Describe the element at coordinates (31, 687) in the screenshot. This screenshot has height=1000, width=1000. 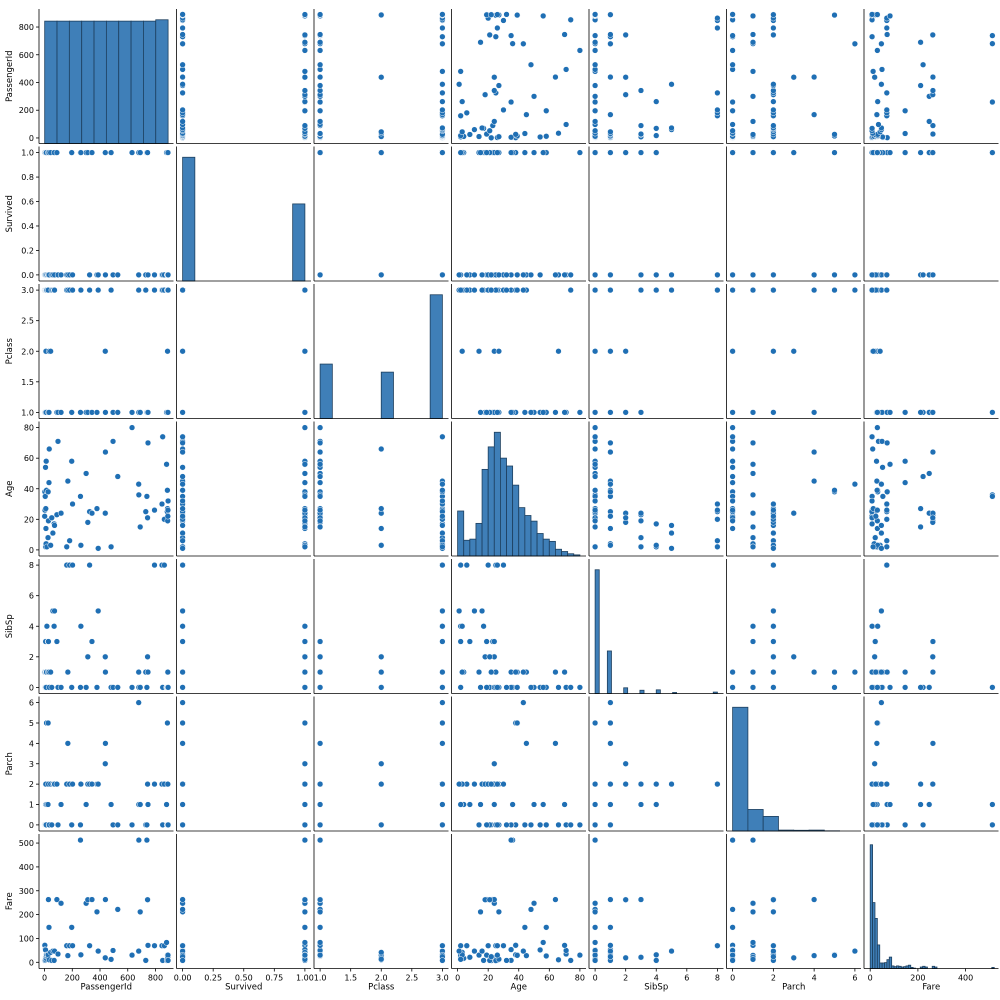
I see `y-tick-label-sibsp-0: 0` at that location.